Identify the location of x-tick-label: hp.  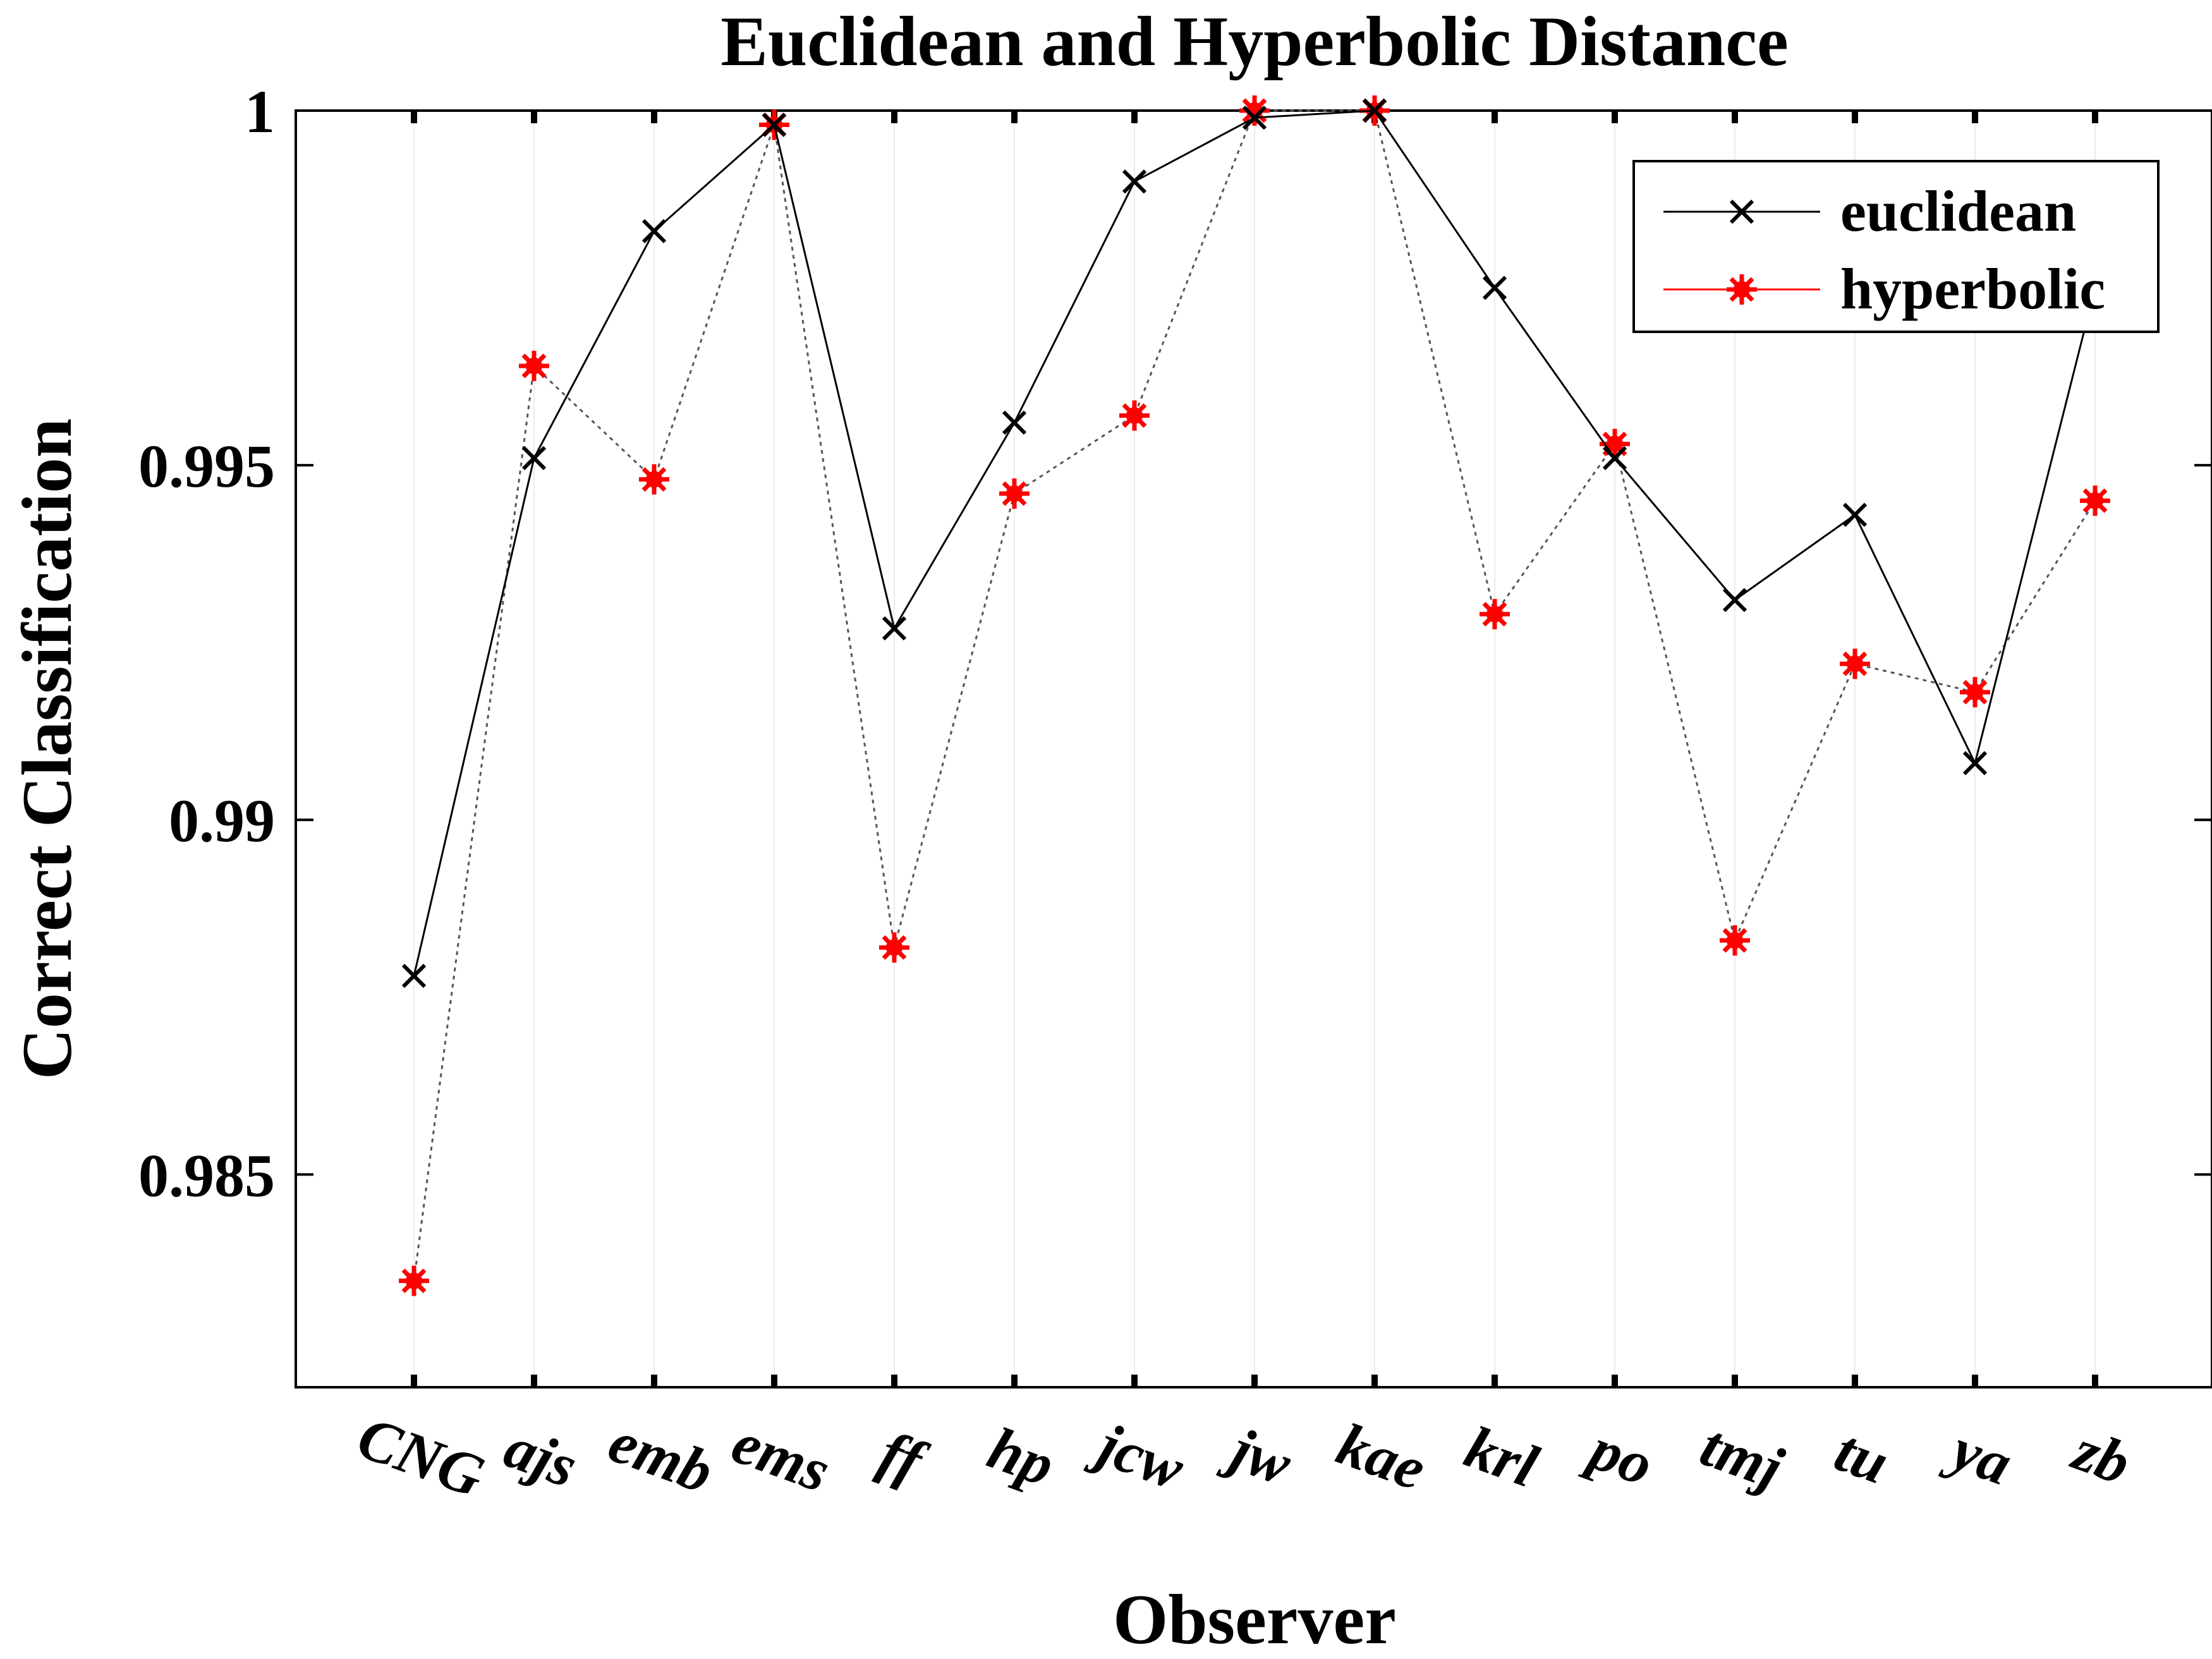
(1021, 1456).